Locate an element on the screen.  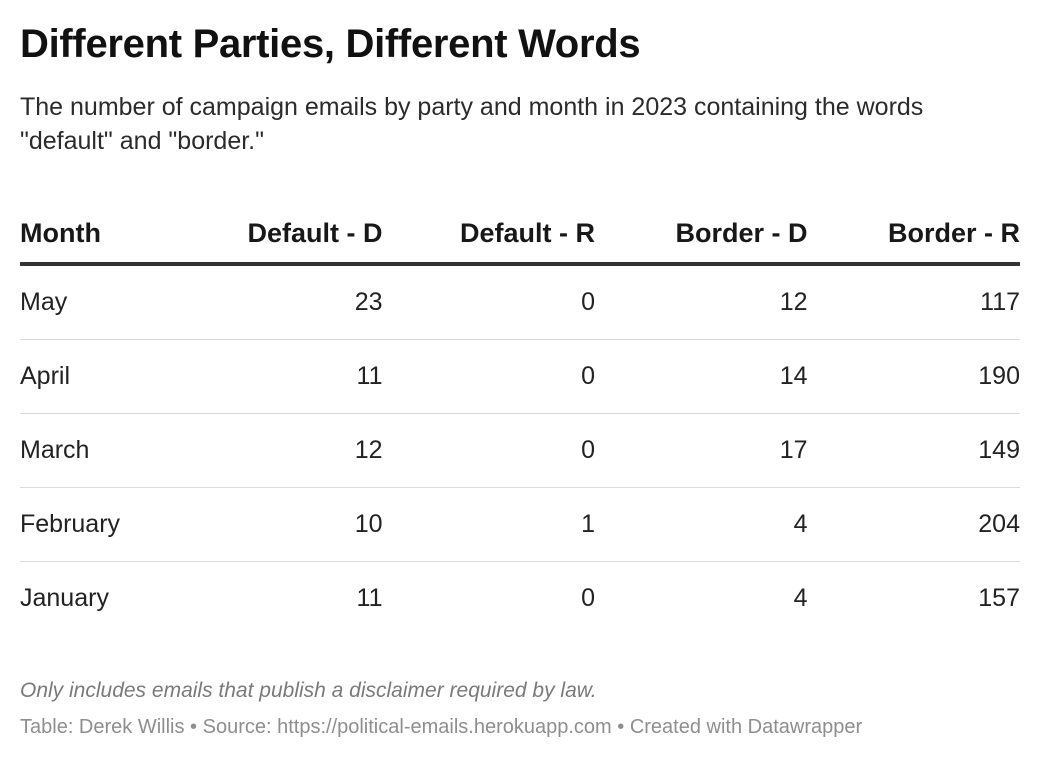
cell-month: February is located at coordinates (95, 524).